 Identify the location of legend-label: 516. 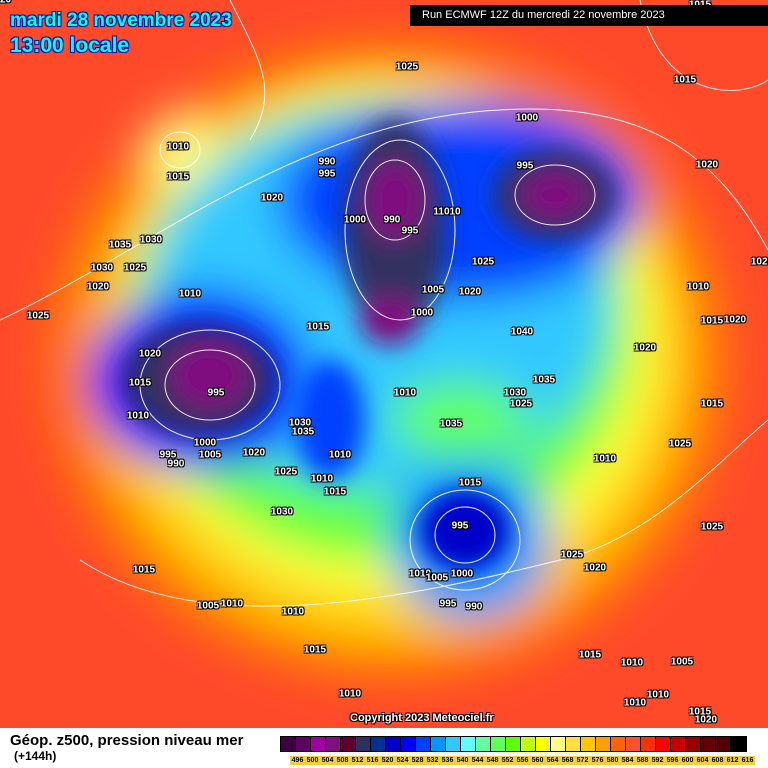
(372, 760).